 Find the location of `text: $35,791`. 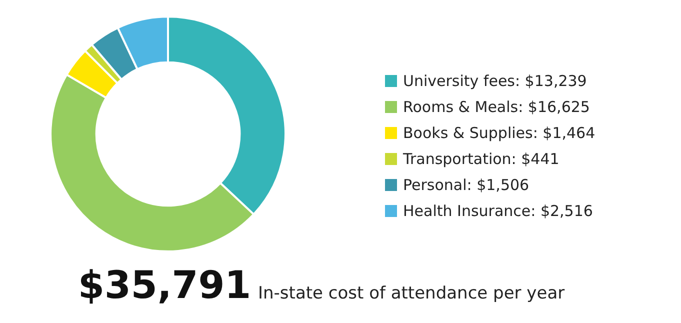

text: $35,791 is located at coordinates (165, 285).